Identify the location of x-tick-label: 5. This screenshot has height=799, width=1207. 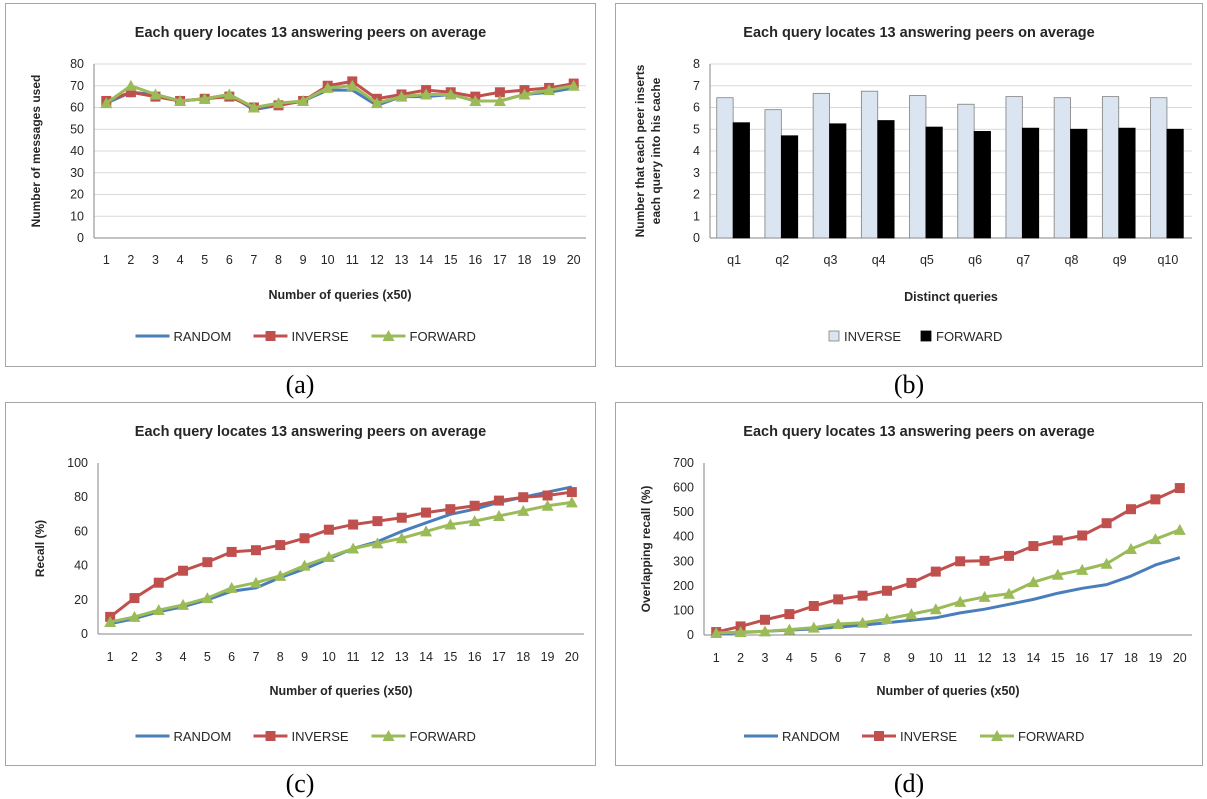
(204, 260).